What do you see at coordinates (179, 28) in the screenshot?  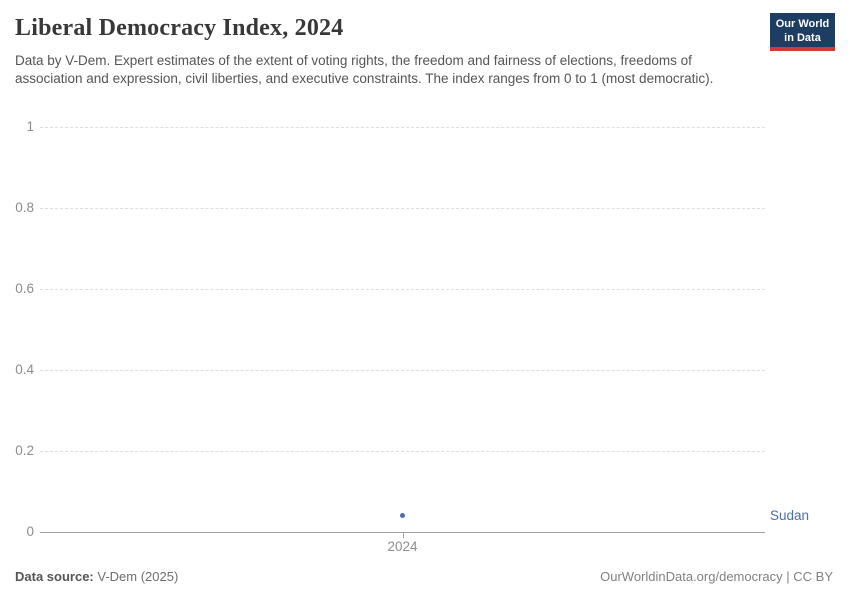 I see `page-title: Liberal Democracy Index, 2024` at bounding box center [179, 28].